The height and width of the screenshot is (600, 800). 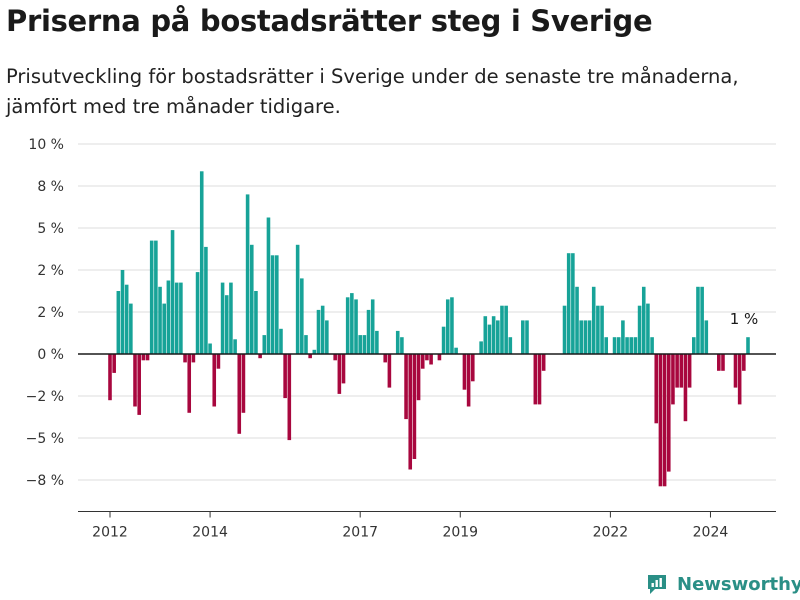 I want to click on x-tick-label: 2012, so click(x=110, y=533).